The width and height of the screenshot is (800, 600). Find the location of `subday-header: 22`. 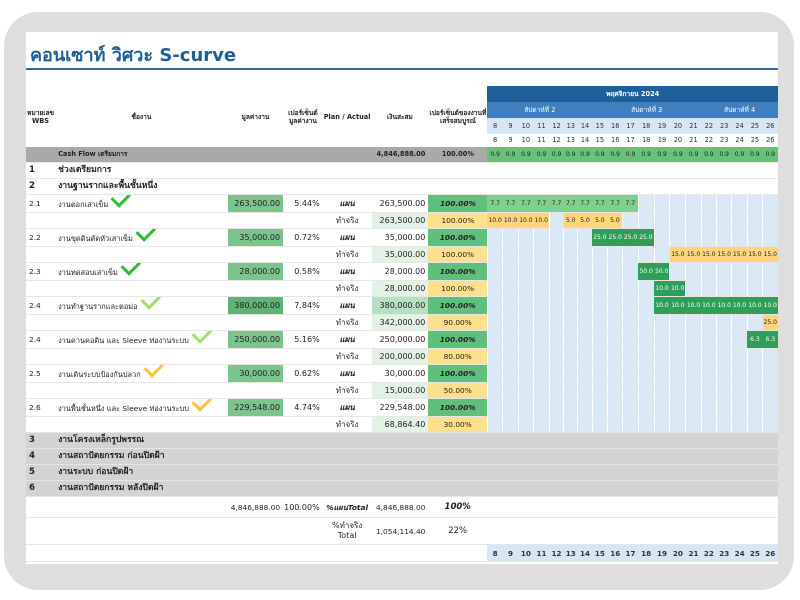

subday-header: 22 is located at coordinates (709, 140).